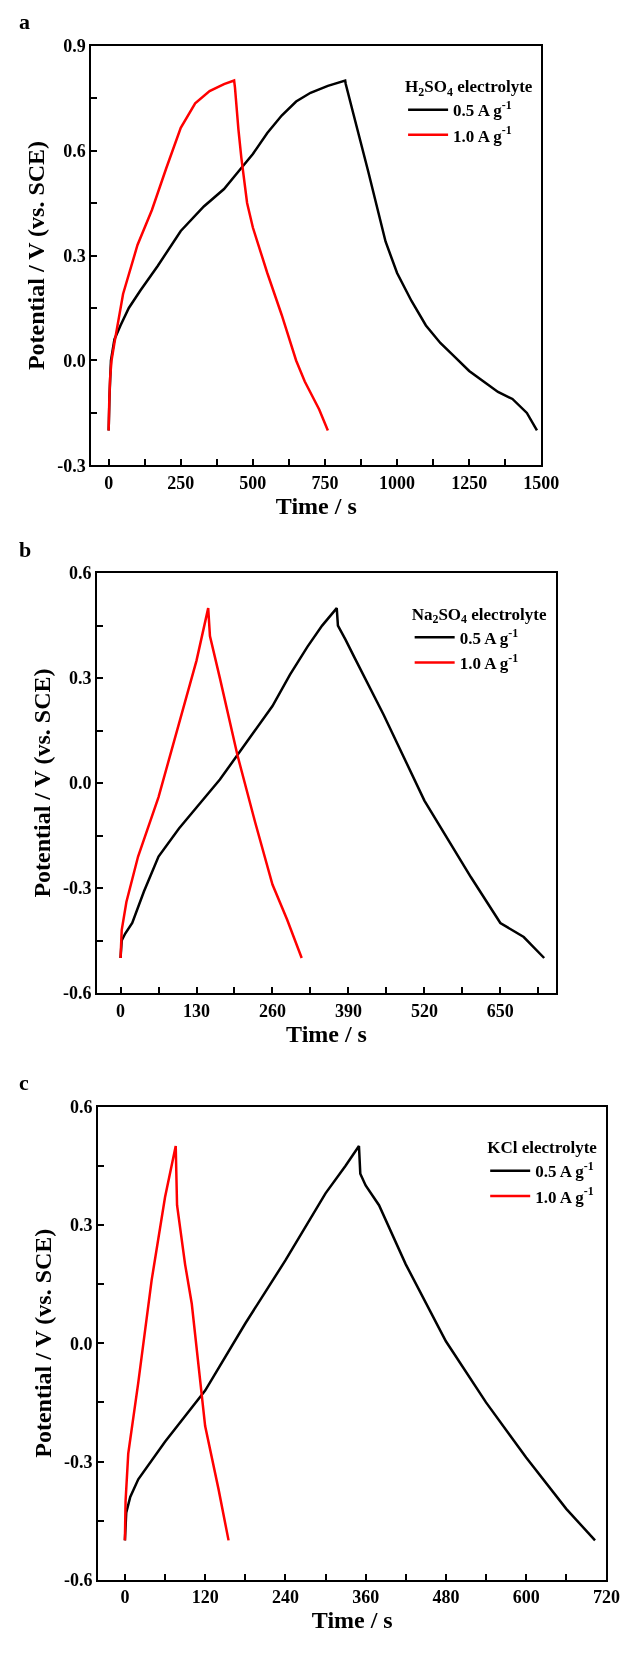 Image resolution: width=638 pixels, height=1657 pixels. What do you see at coordinates (24, 21) in the screenshot?
I see `text: a` at bounding box center [24, 21].